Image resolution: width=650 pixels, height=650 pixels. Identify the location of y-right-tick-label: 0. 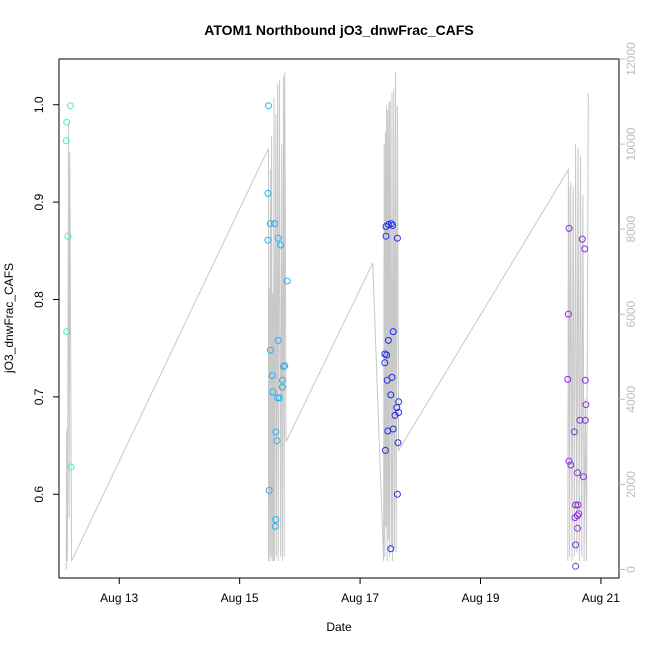
(631, 569).